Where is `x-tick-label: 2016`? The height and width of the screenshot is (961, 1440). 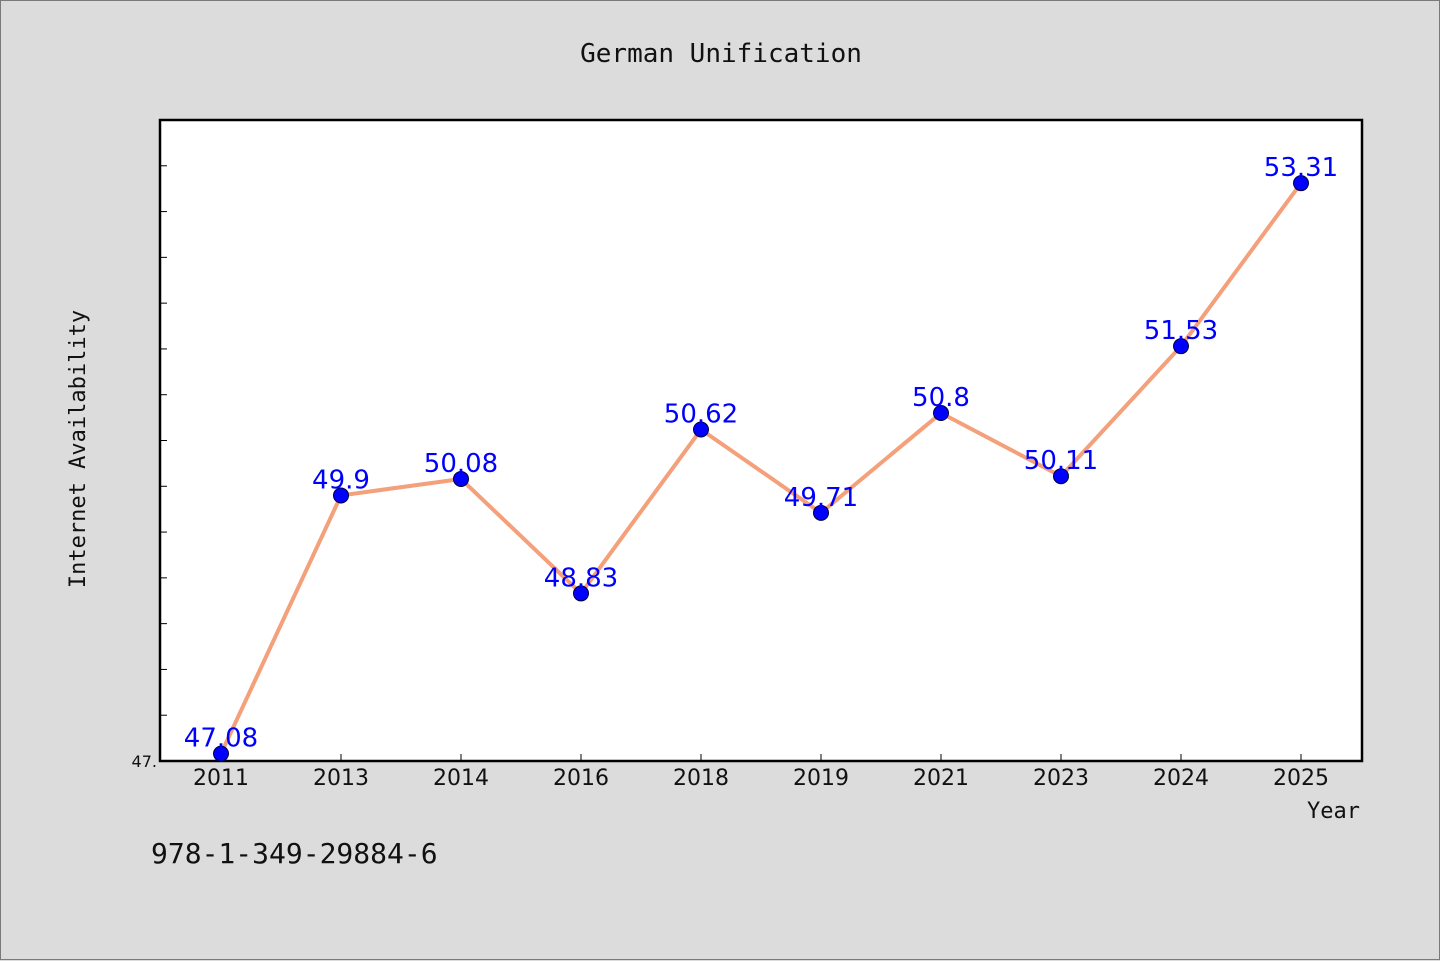
x-tick-label: 2016 is located at coordinates (581, 778).